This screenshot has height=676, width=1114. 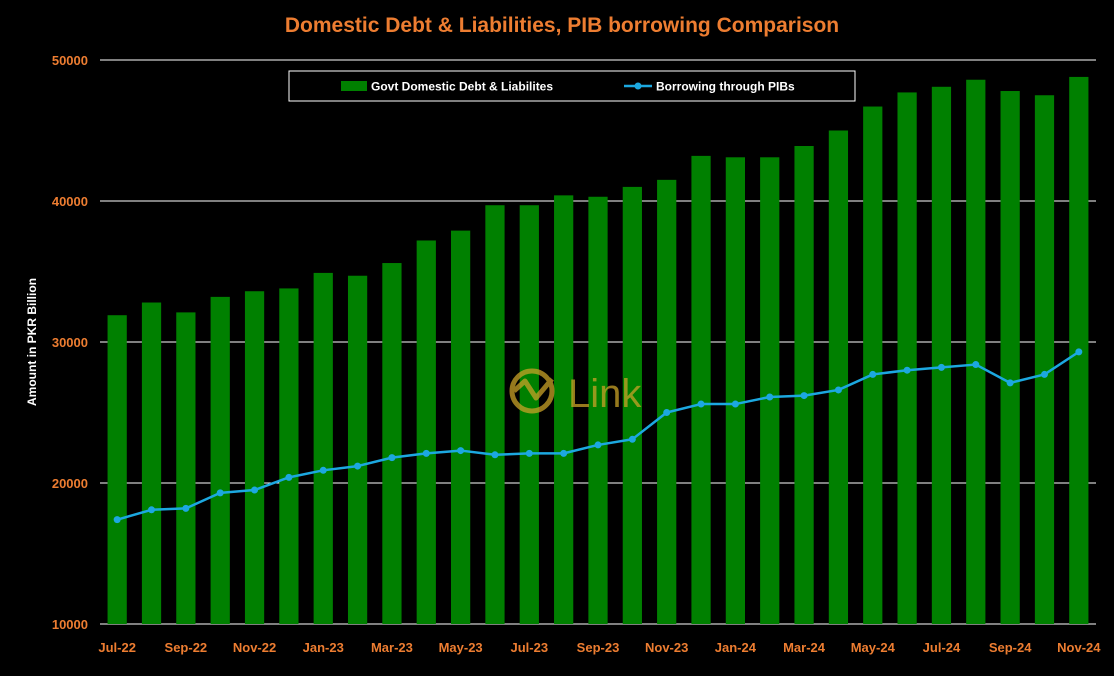 I want to click on y-axis-ticks: 10000 20000 30000 40000 50000, so click(x=70, y=342).